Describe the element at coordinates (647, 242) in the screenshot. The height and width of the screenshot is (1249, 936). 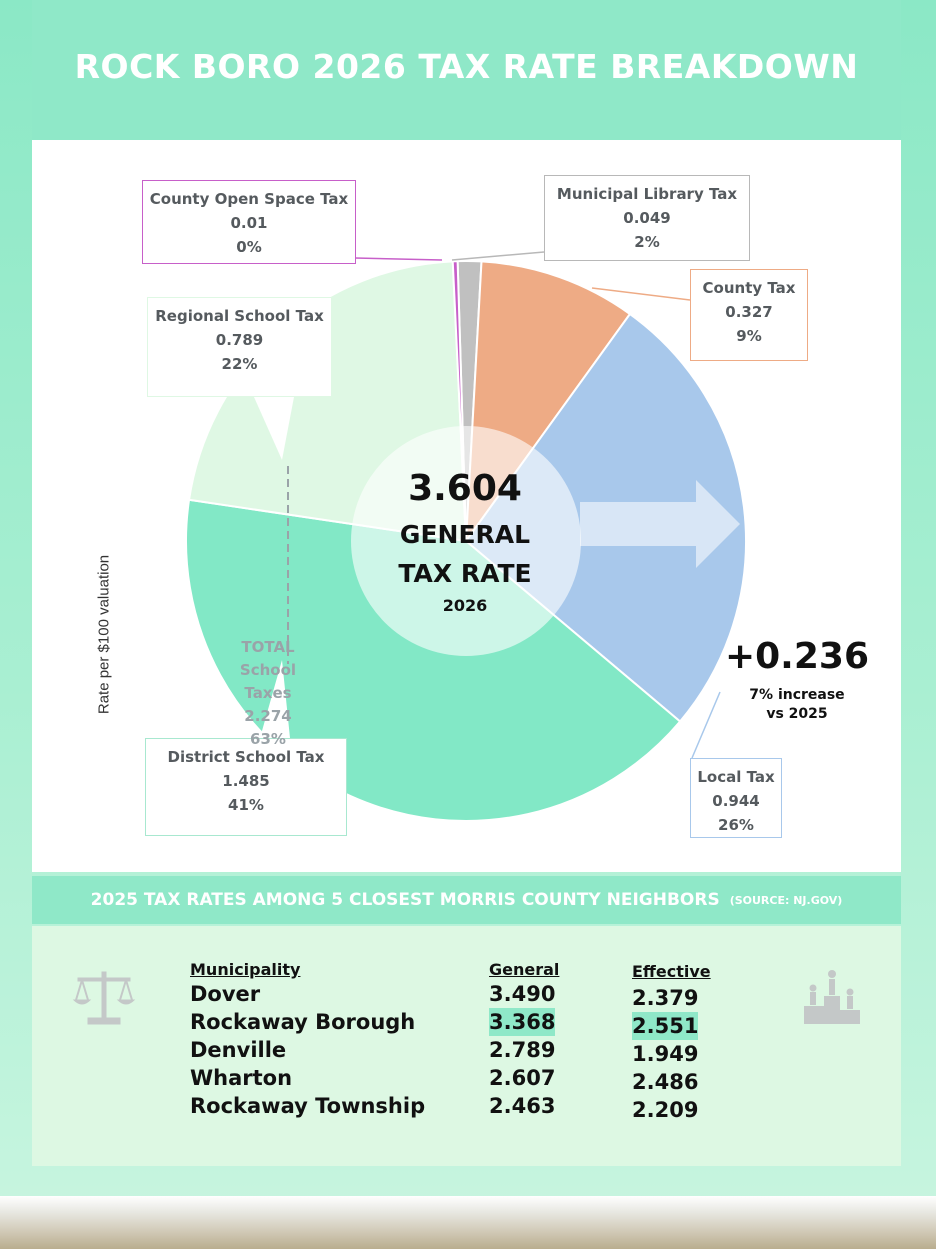
I see `label-library-pct: 2%` at that location.